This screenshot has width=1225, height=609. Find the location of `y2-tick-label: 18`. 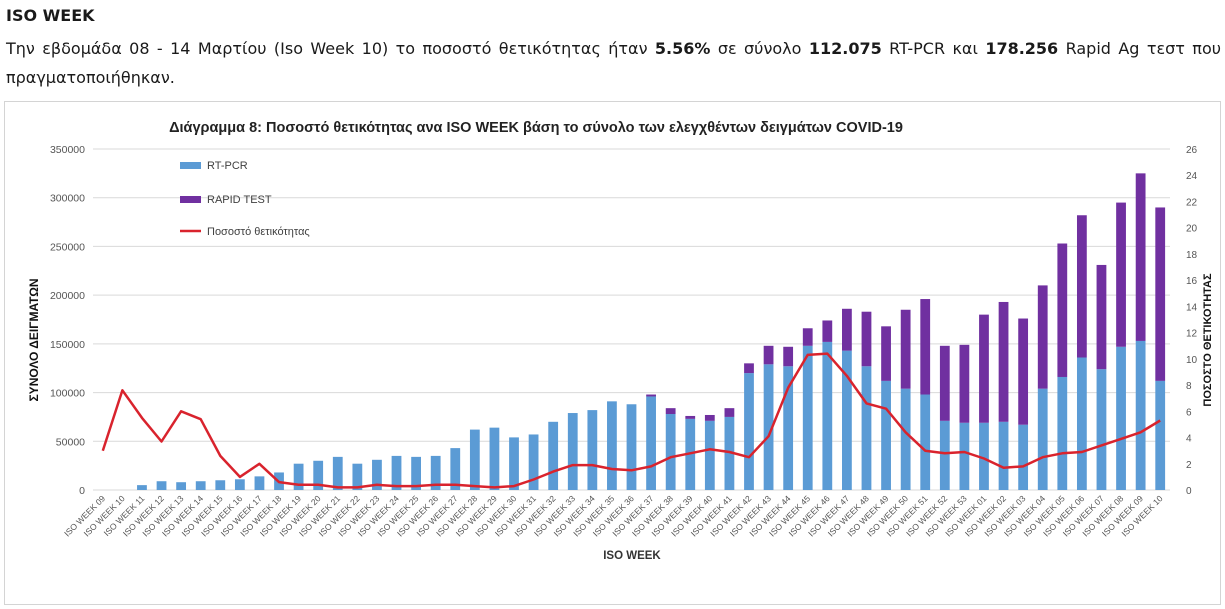

y2-tick-label: 18 is located at coordinates (1192, 255).